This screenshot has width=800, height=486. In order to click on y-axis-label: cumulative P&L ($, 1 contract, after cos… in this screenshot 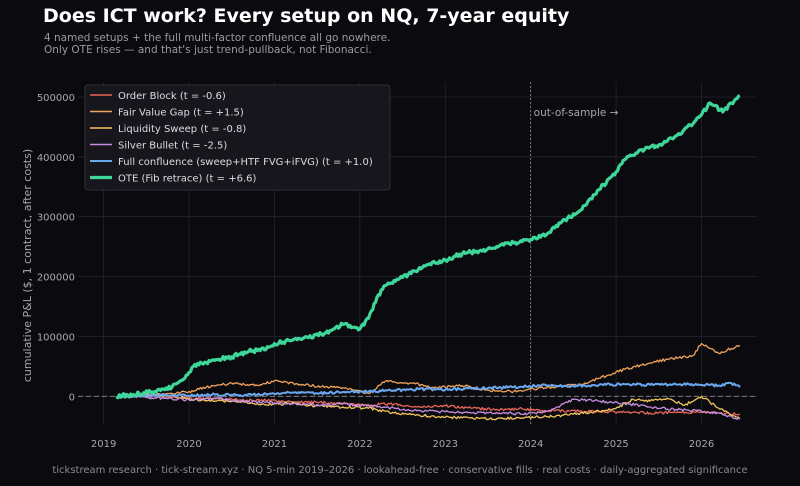, I will do `click(27, 265)`.